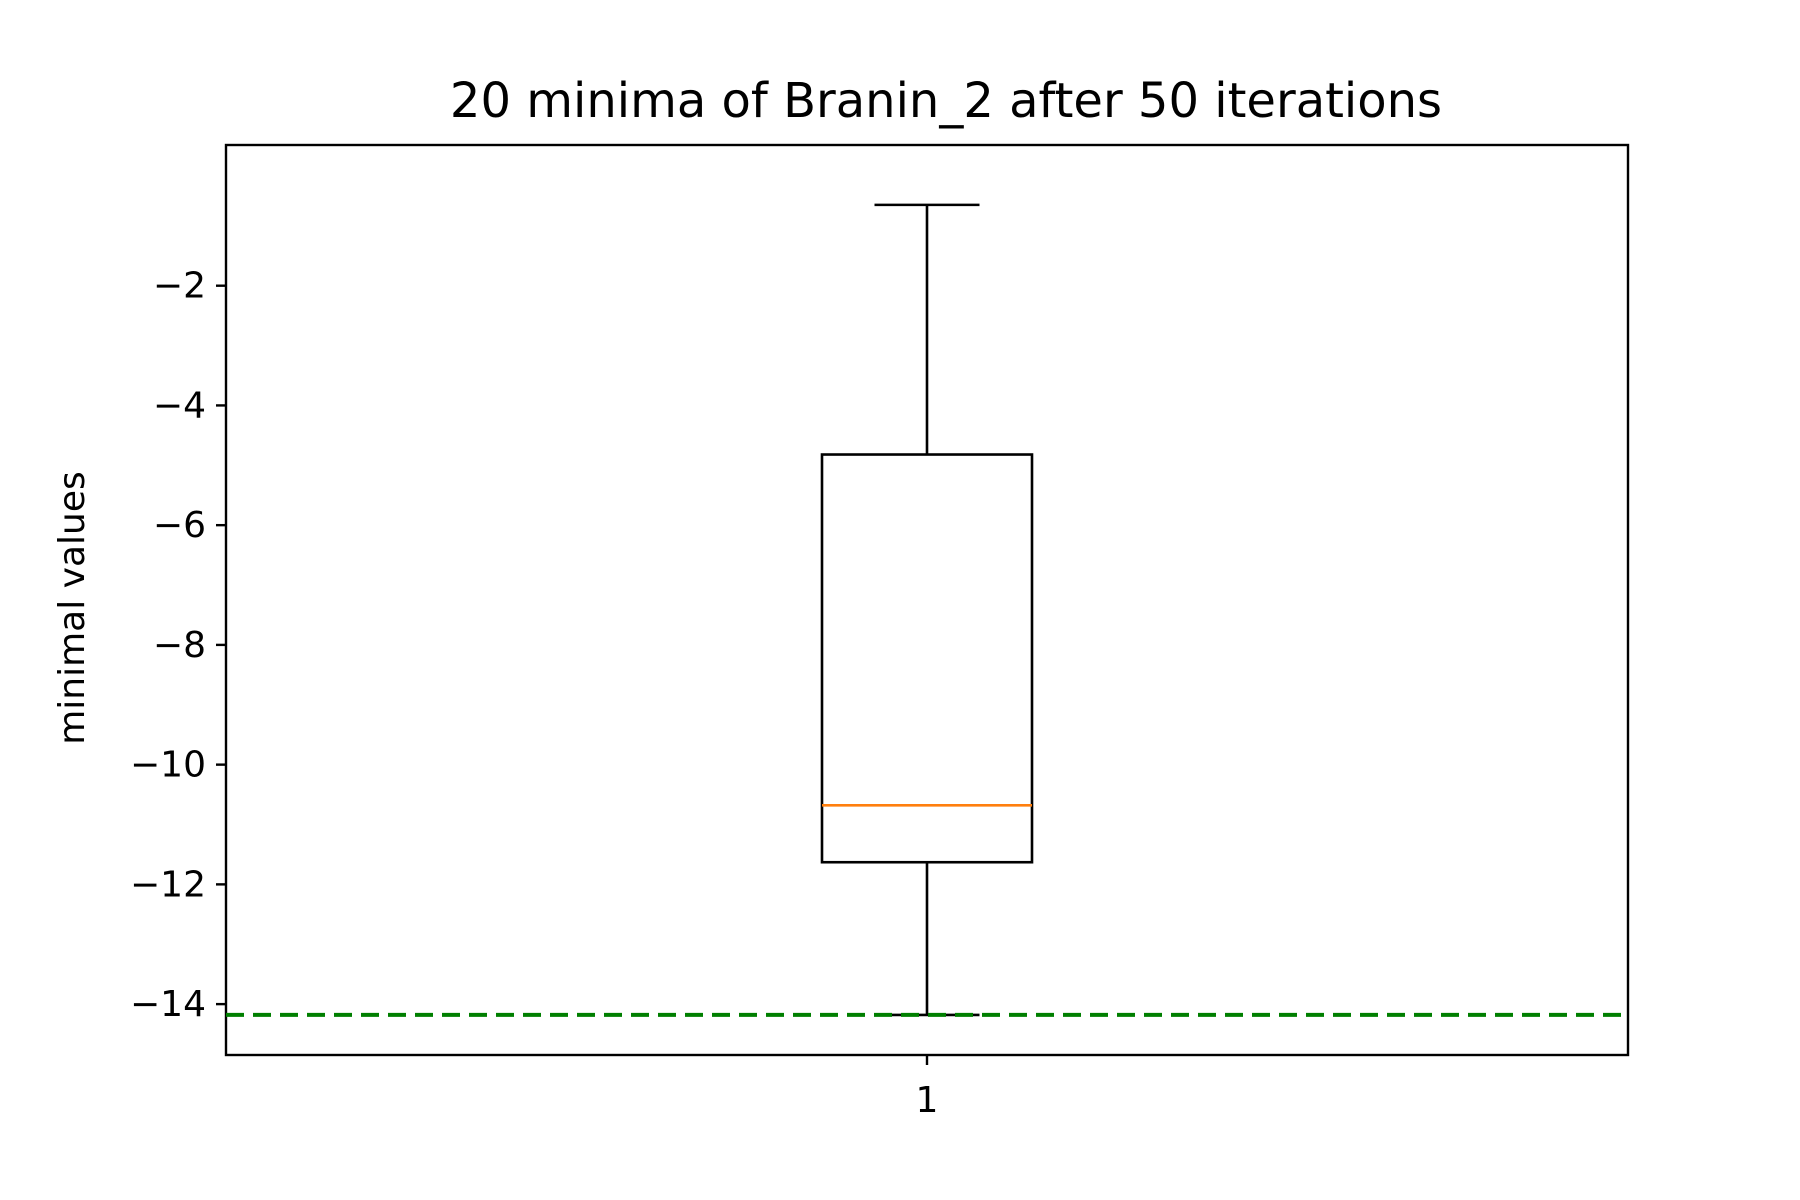 This screenshot has height=1200, width=1800. What do you see at coordinates (179, 645) in the screenshot?
I see `y-tick-label: −8` at bounding box center [179, 645].